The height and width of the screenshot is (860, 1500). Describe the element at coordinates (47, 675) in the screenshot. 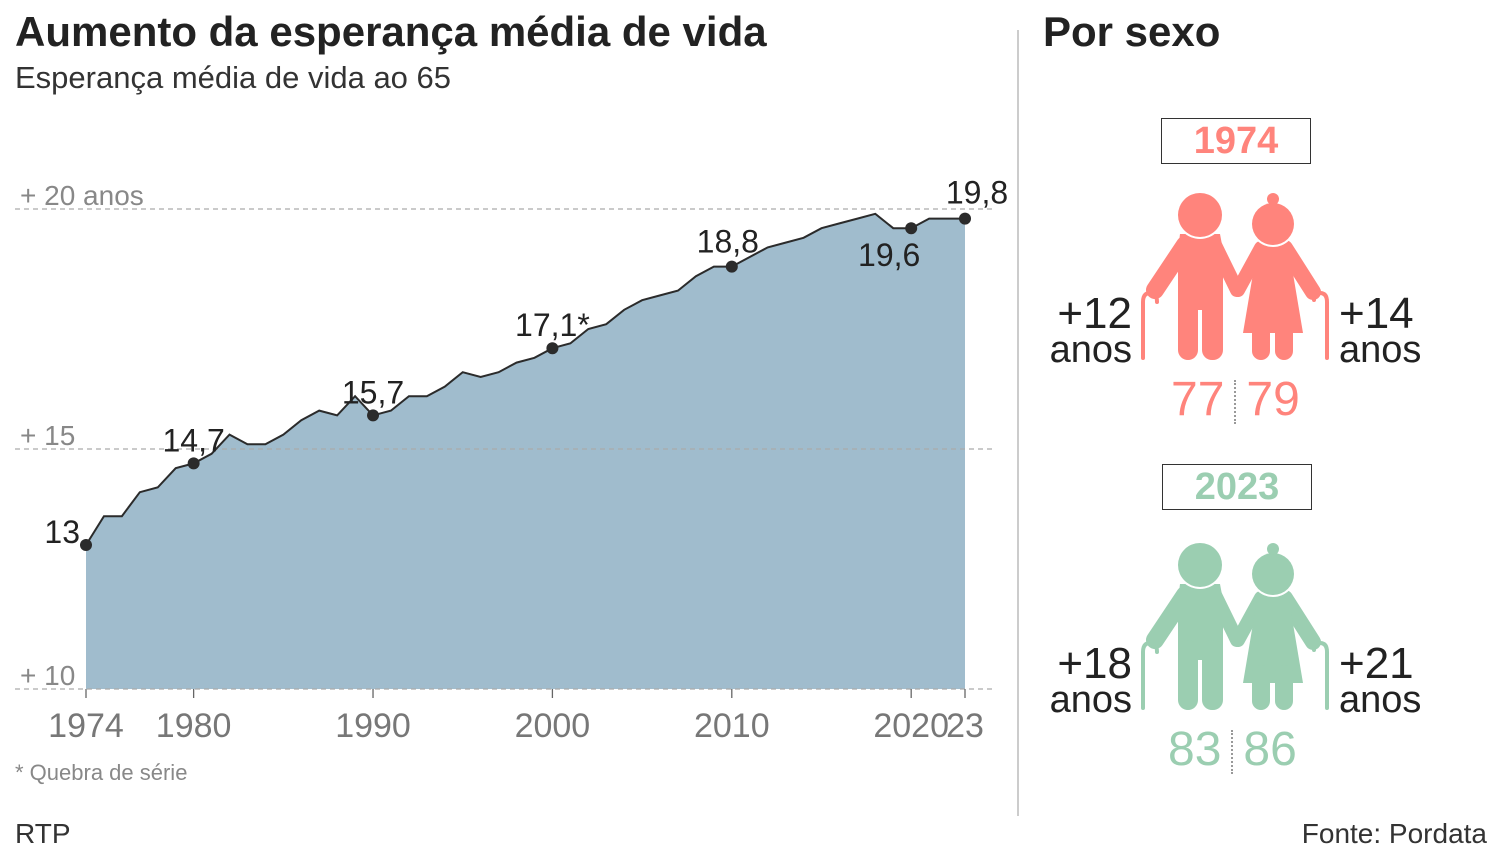

I see `gridline-label: + 10` at that location.